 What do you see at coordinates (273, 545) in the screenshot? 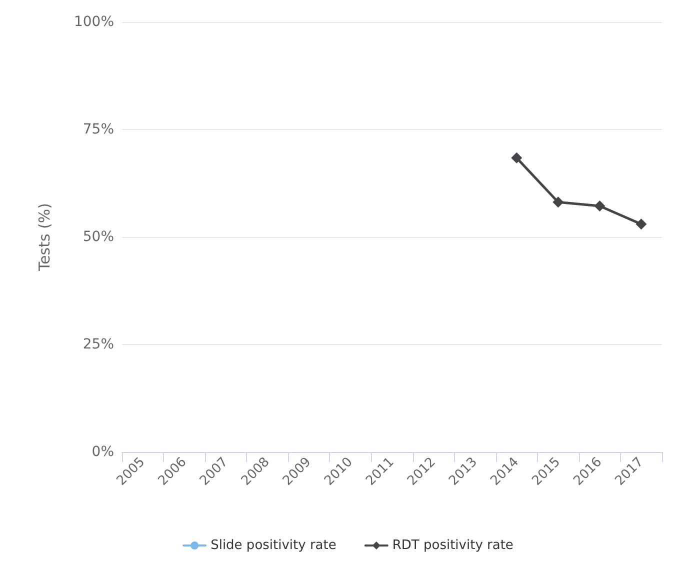
I see `legend-label: Slide positivity rate` at bounding box center [273, 545].